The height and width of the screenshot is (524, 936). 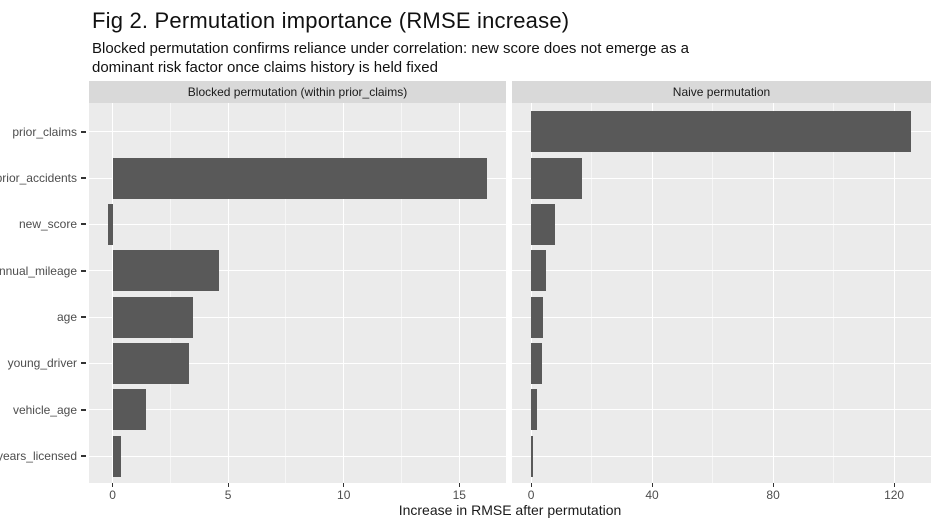 I want to click on facet-strip-naive-label: Naive permutation, so click(x=721, y=92).